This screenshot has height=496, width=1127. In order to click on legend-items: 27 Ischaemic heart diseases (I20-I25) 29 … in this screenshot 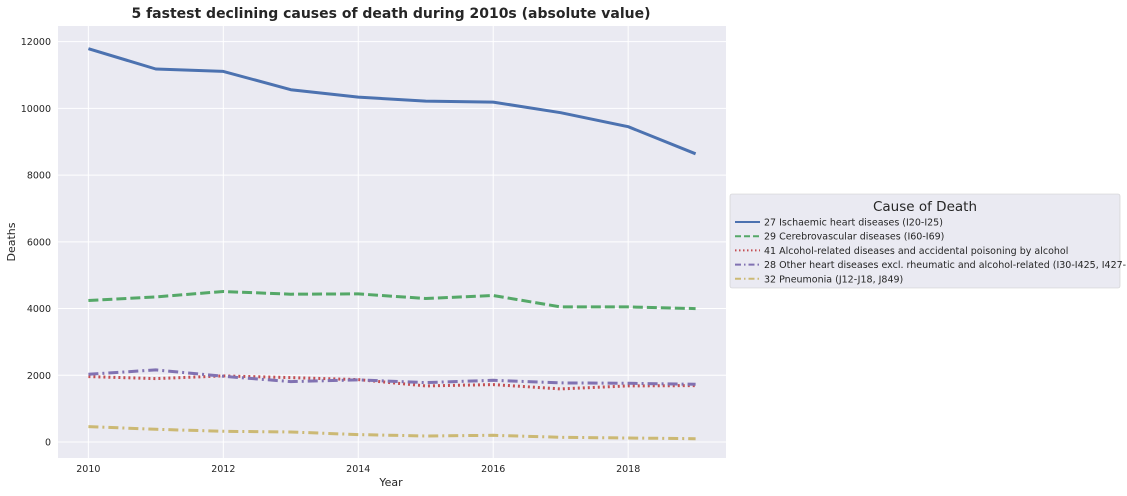, I will do `click(931, 251)`.